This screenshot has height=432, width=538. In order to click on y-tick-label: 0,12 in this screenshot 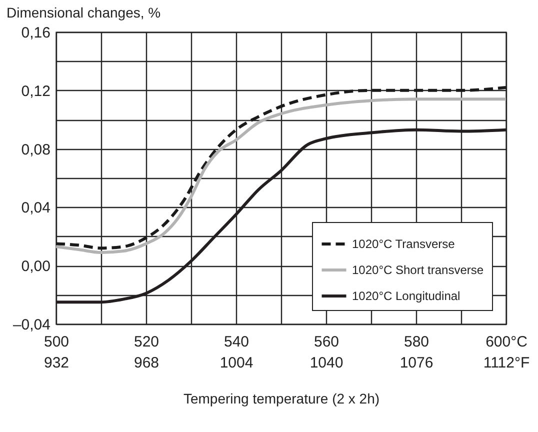, I will do `click(35, 91)`.